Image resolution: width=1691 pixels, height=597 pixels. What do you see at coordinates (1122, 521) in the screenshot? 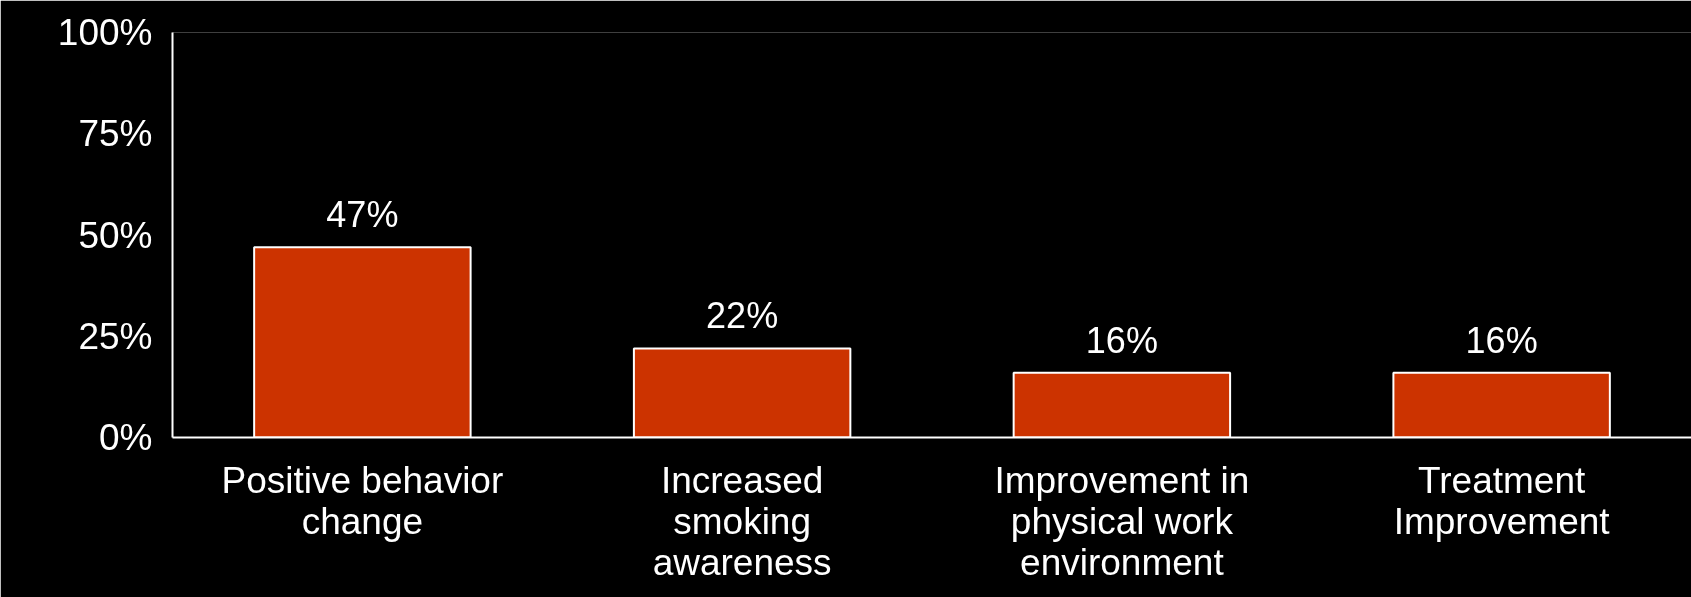
I see `x-tick-label: Improvement in physical work environment` at bounding box center [1122, 521].